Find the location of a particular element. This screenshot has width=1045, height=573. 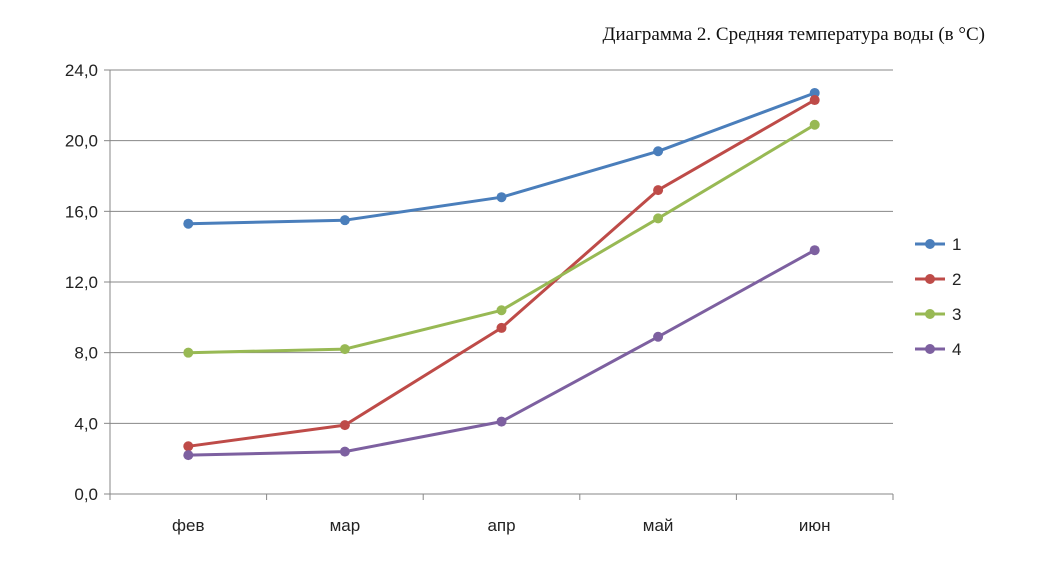

y-tick-label: 20,0 is located at coordinates (81, 141).